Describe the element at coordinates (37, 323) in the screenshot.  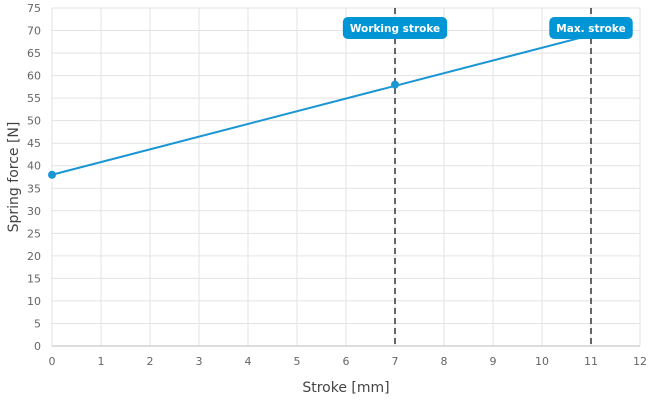
I see `y-tick-label-1: 5` at that location.